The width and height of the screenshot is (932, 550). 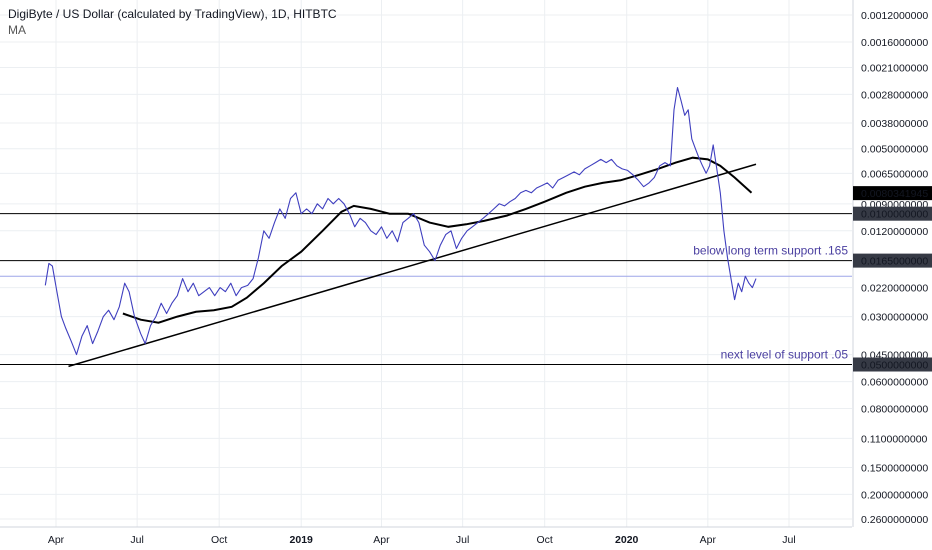 I want to click on y-tick-label: 0.0021000000, so click(x=894, y=68).